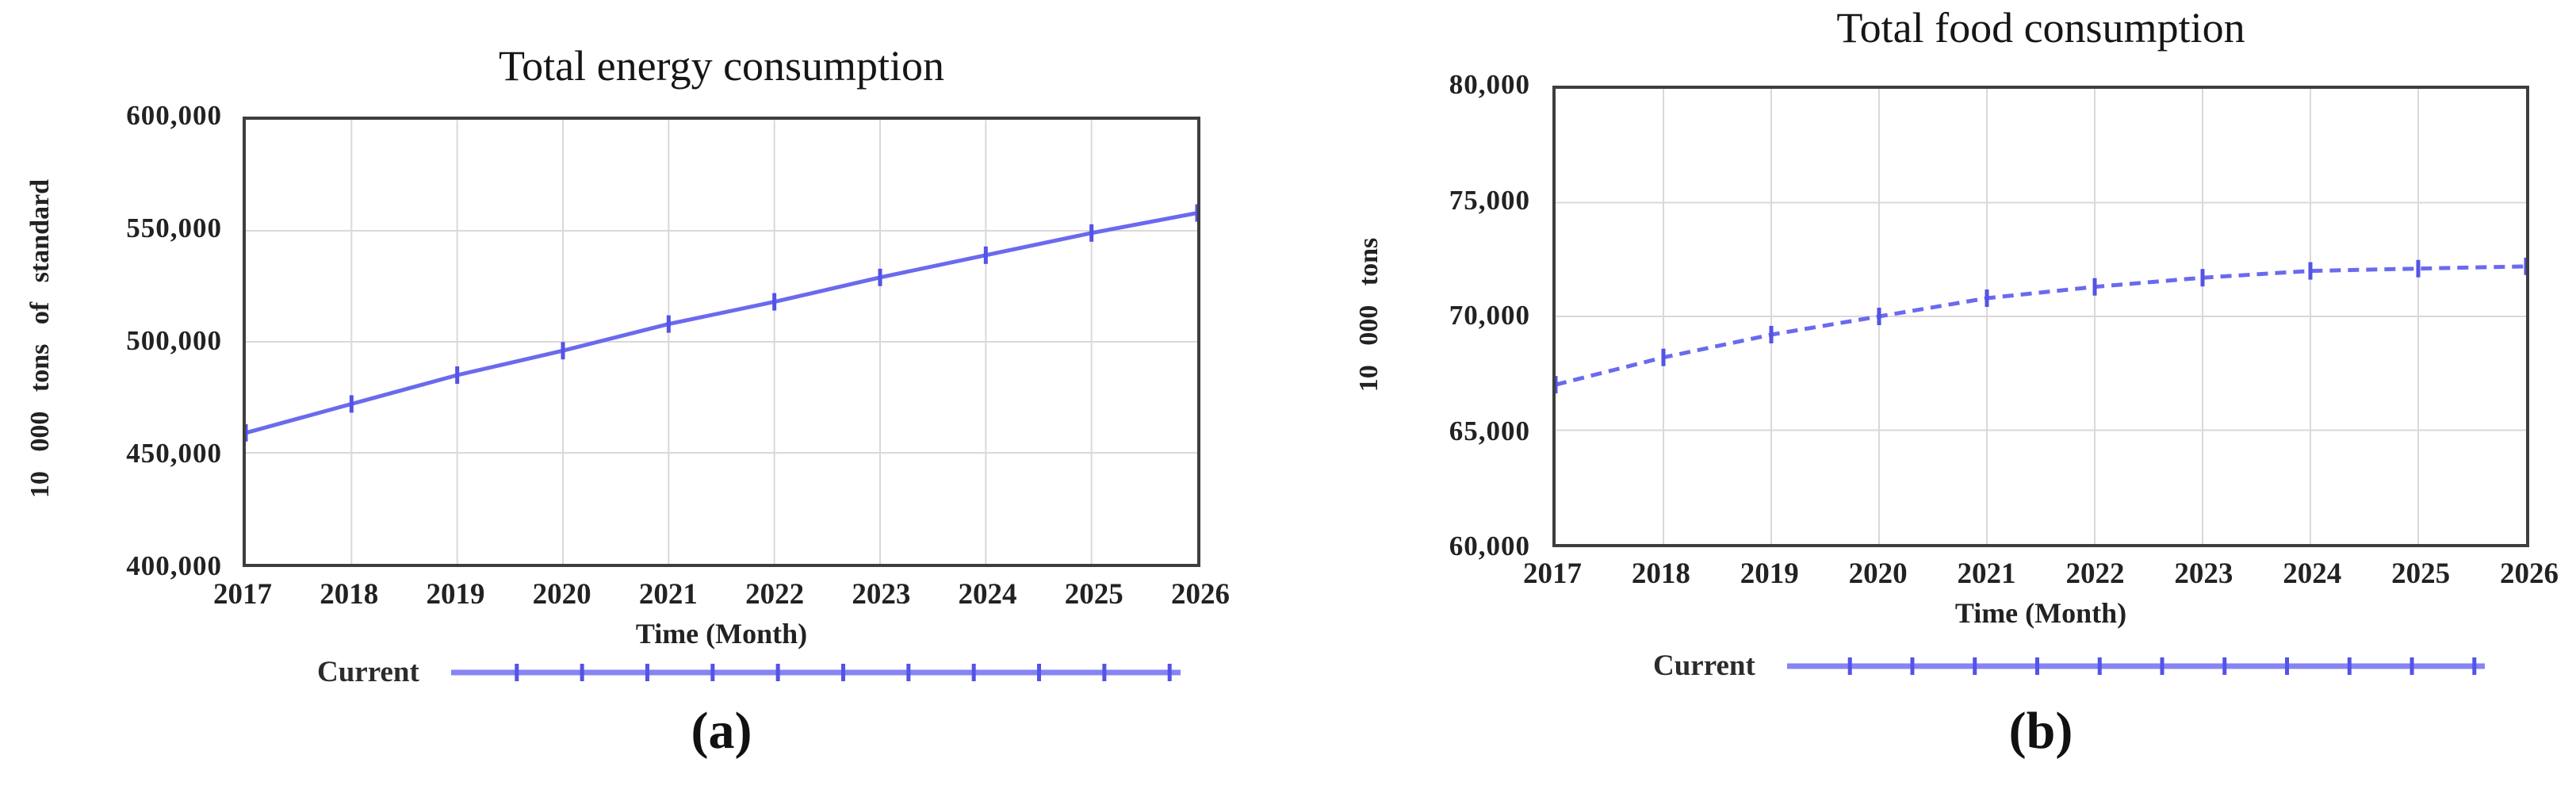 Image resolution: width=2576 pixels, height=797 pixels. I want to click on chart-a-y-tick-labels: 600,000 550,000 500,000 450,000 400,000, so click(174, 341).